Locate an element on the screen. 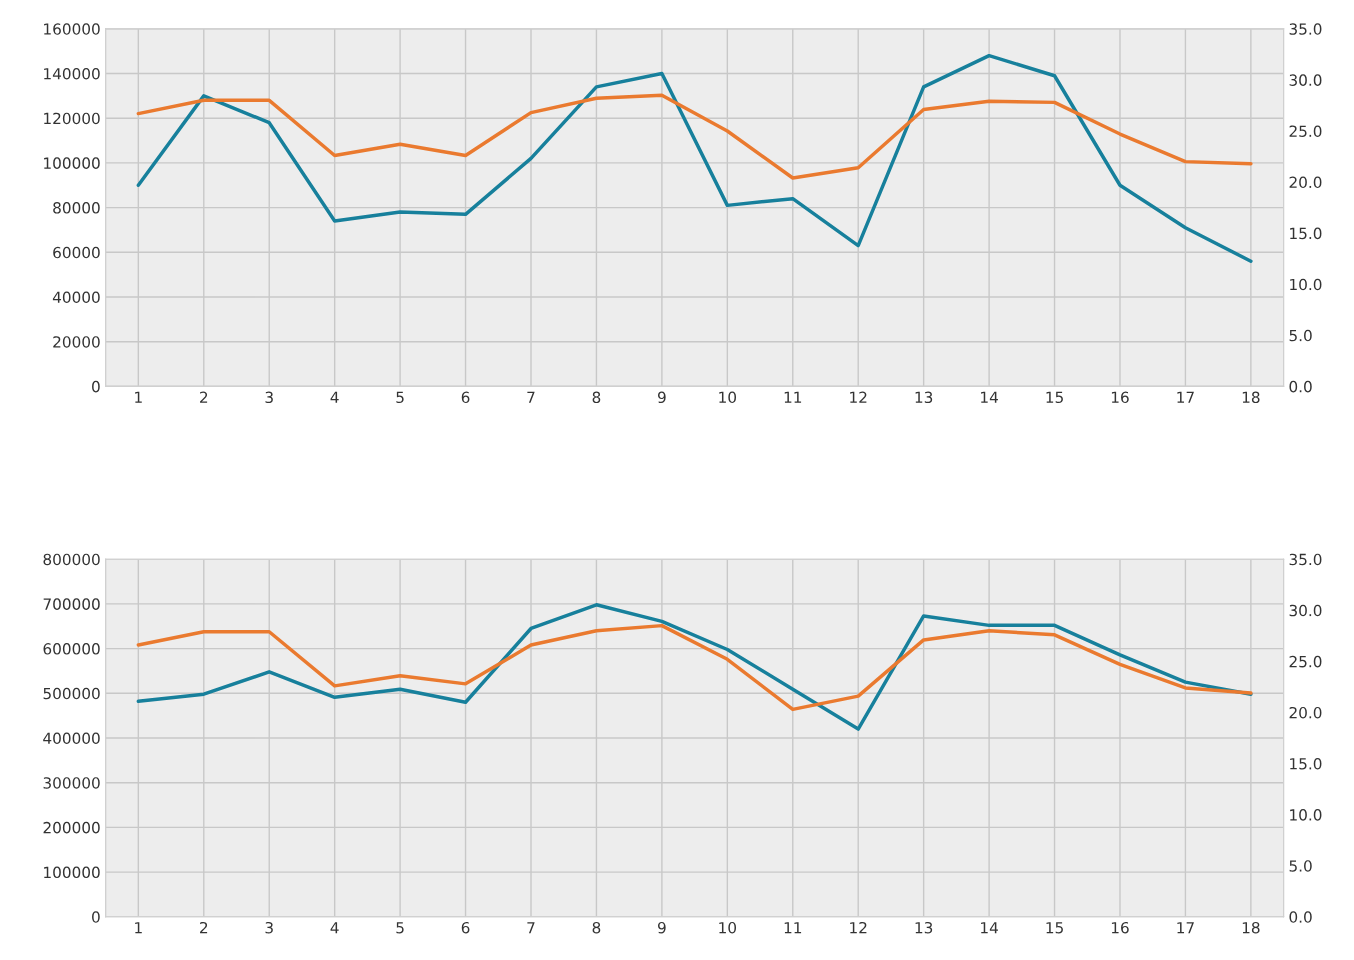 The image size is (1354, 960). y-tick-label: 40000 is located at coordinates (76, 297).